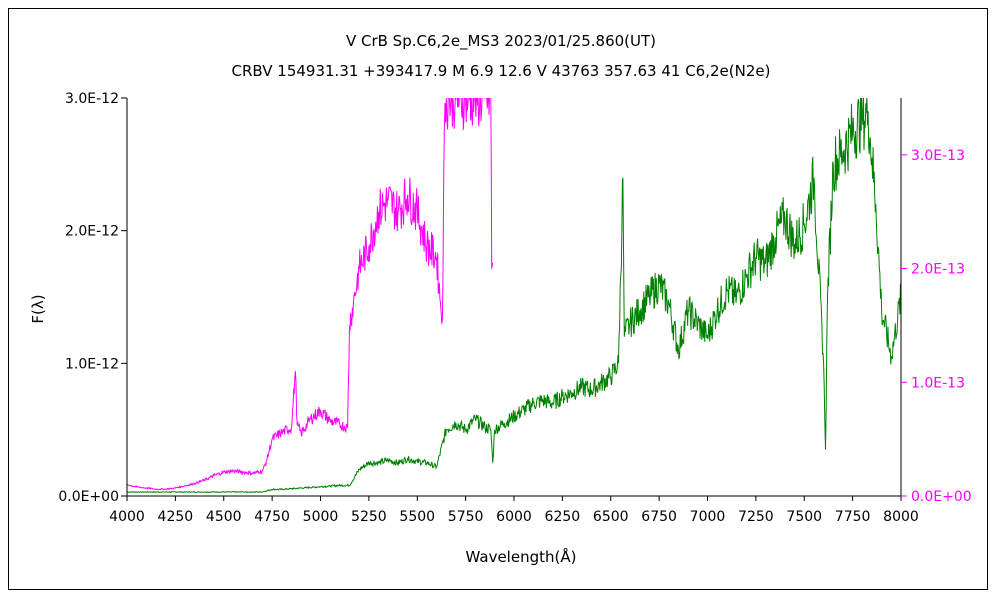 The image size is (1000, 600). Describe the element at coordinates (417, 517) in the screenshot. I see `x-tick-label: 5500` at that location.